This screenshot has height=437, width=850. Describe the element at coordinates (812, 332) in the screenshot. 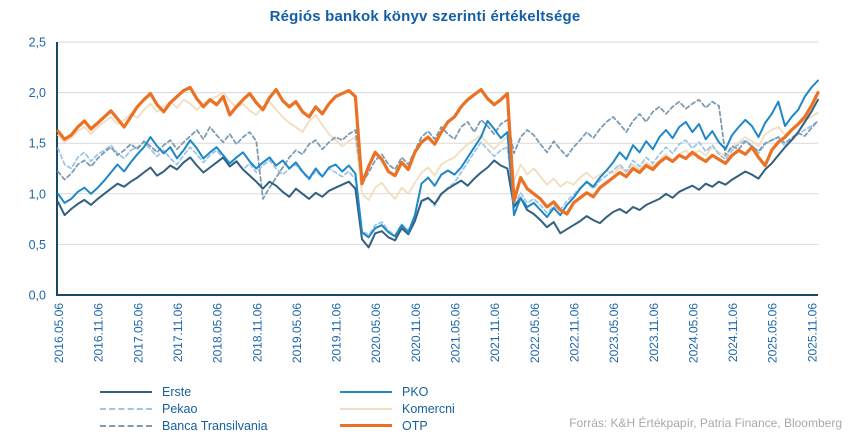

I see `x-tick-label: 2025.11.06` at that location.